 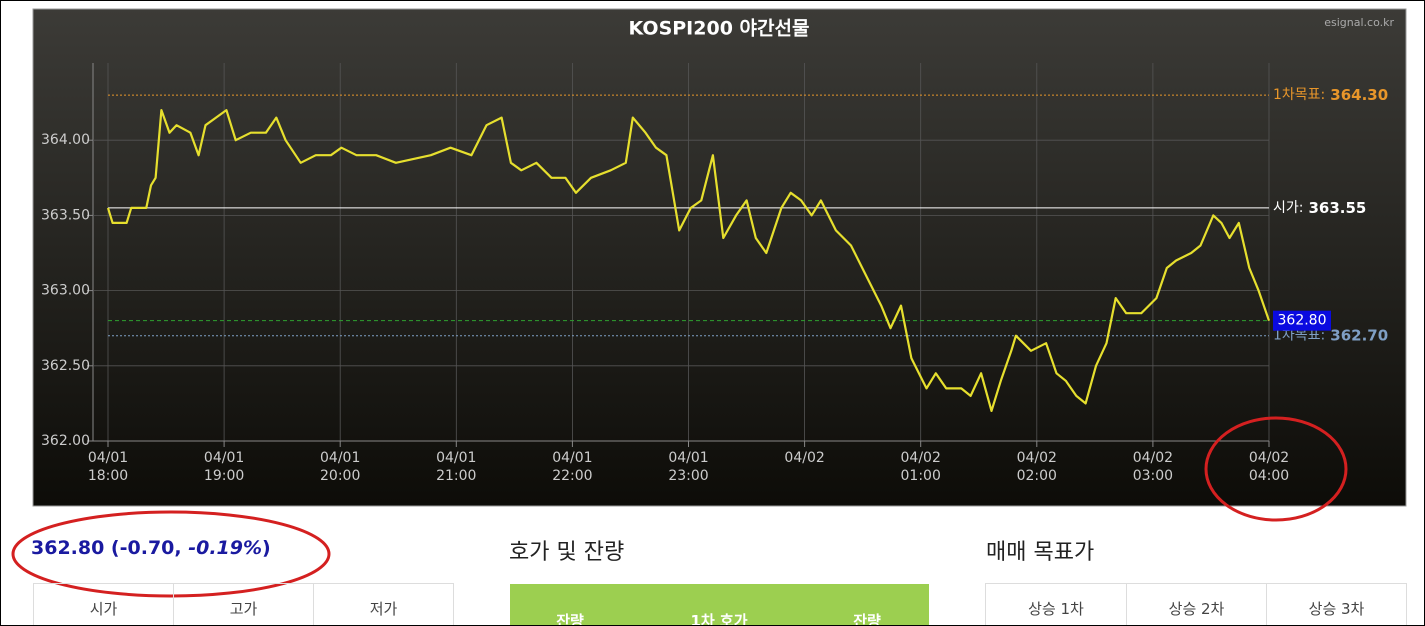 I want to click on quote: 362.80 (-0.70, -0.19%), so click(x=151, y=548).